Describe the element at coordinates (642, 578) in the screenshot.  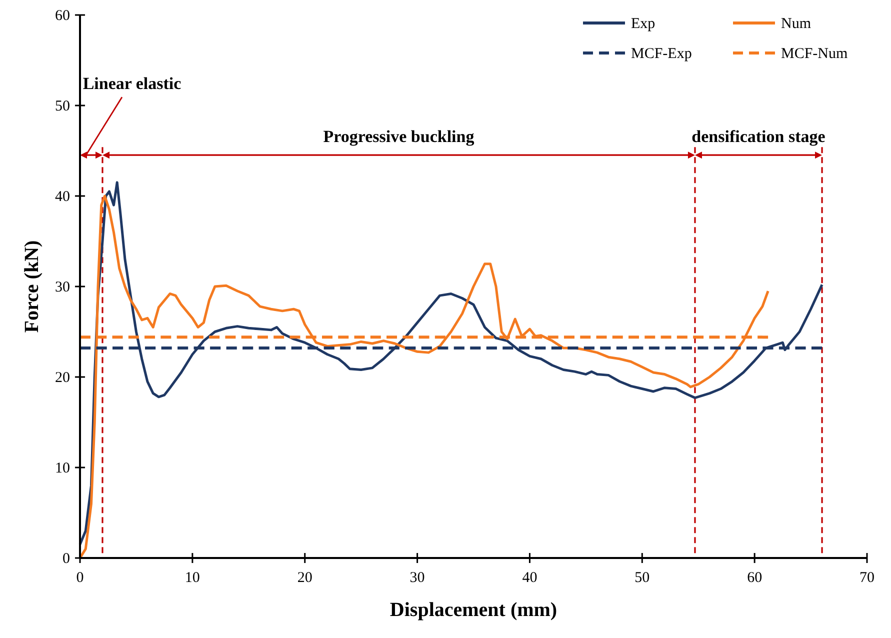
I see `x-tick-label: 50` at that location.